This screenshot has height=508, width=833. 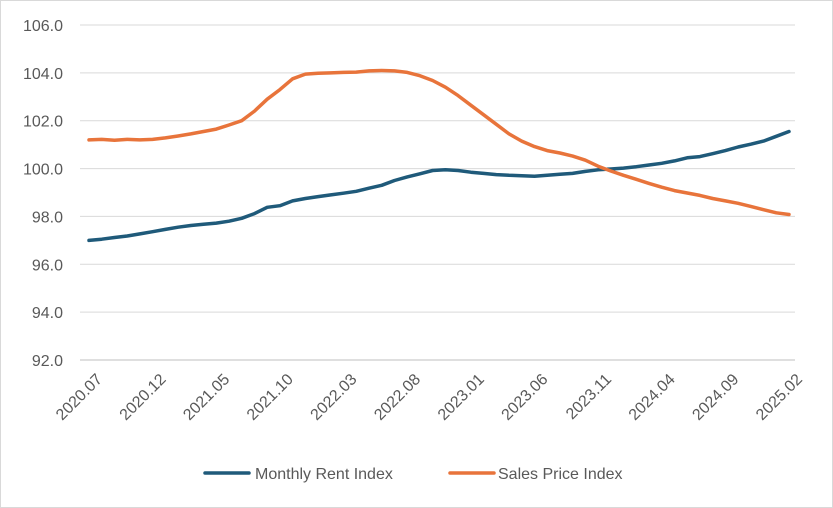 What do you see at coordinates (43, 26) in the screenshot?
I see `y-tick-label: 106.0` at bounding box center [43, 26].